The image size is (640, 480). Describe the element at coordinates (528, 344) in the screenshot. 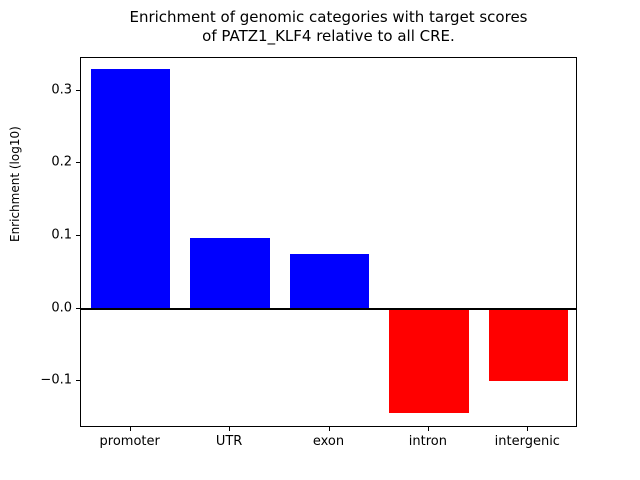

I see `bar-intergenic` at that location.